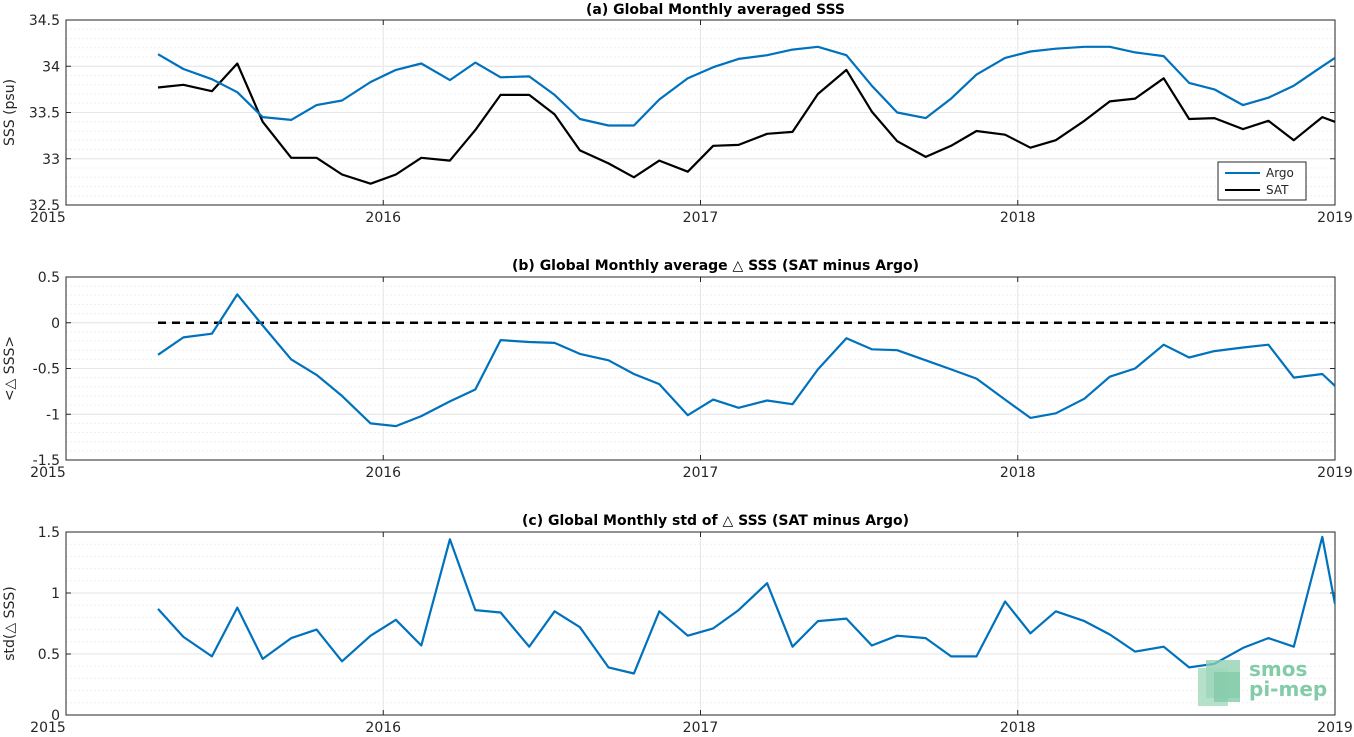  What do you see at coordinates (44, 21) in the screenshot?
I see `y-tick-label: 34.5` at bounding box center [44, 21].